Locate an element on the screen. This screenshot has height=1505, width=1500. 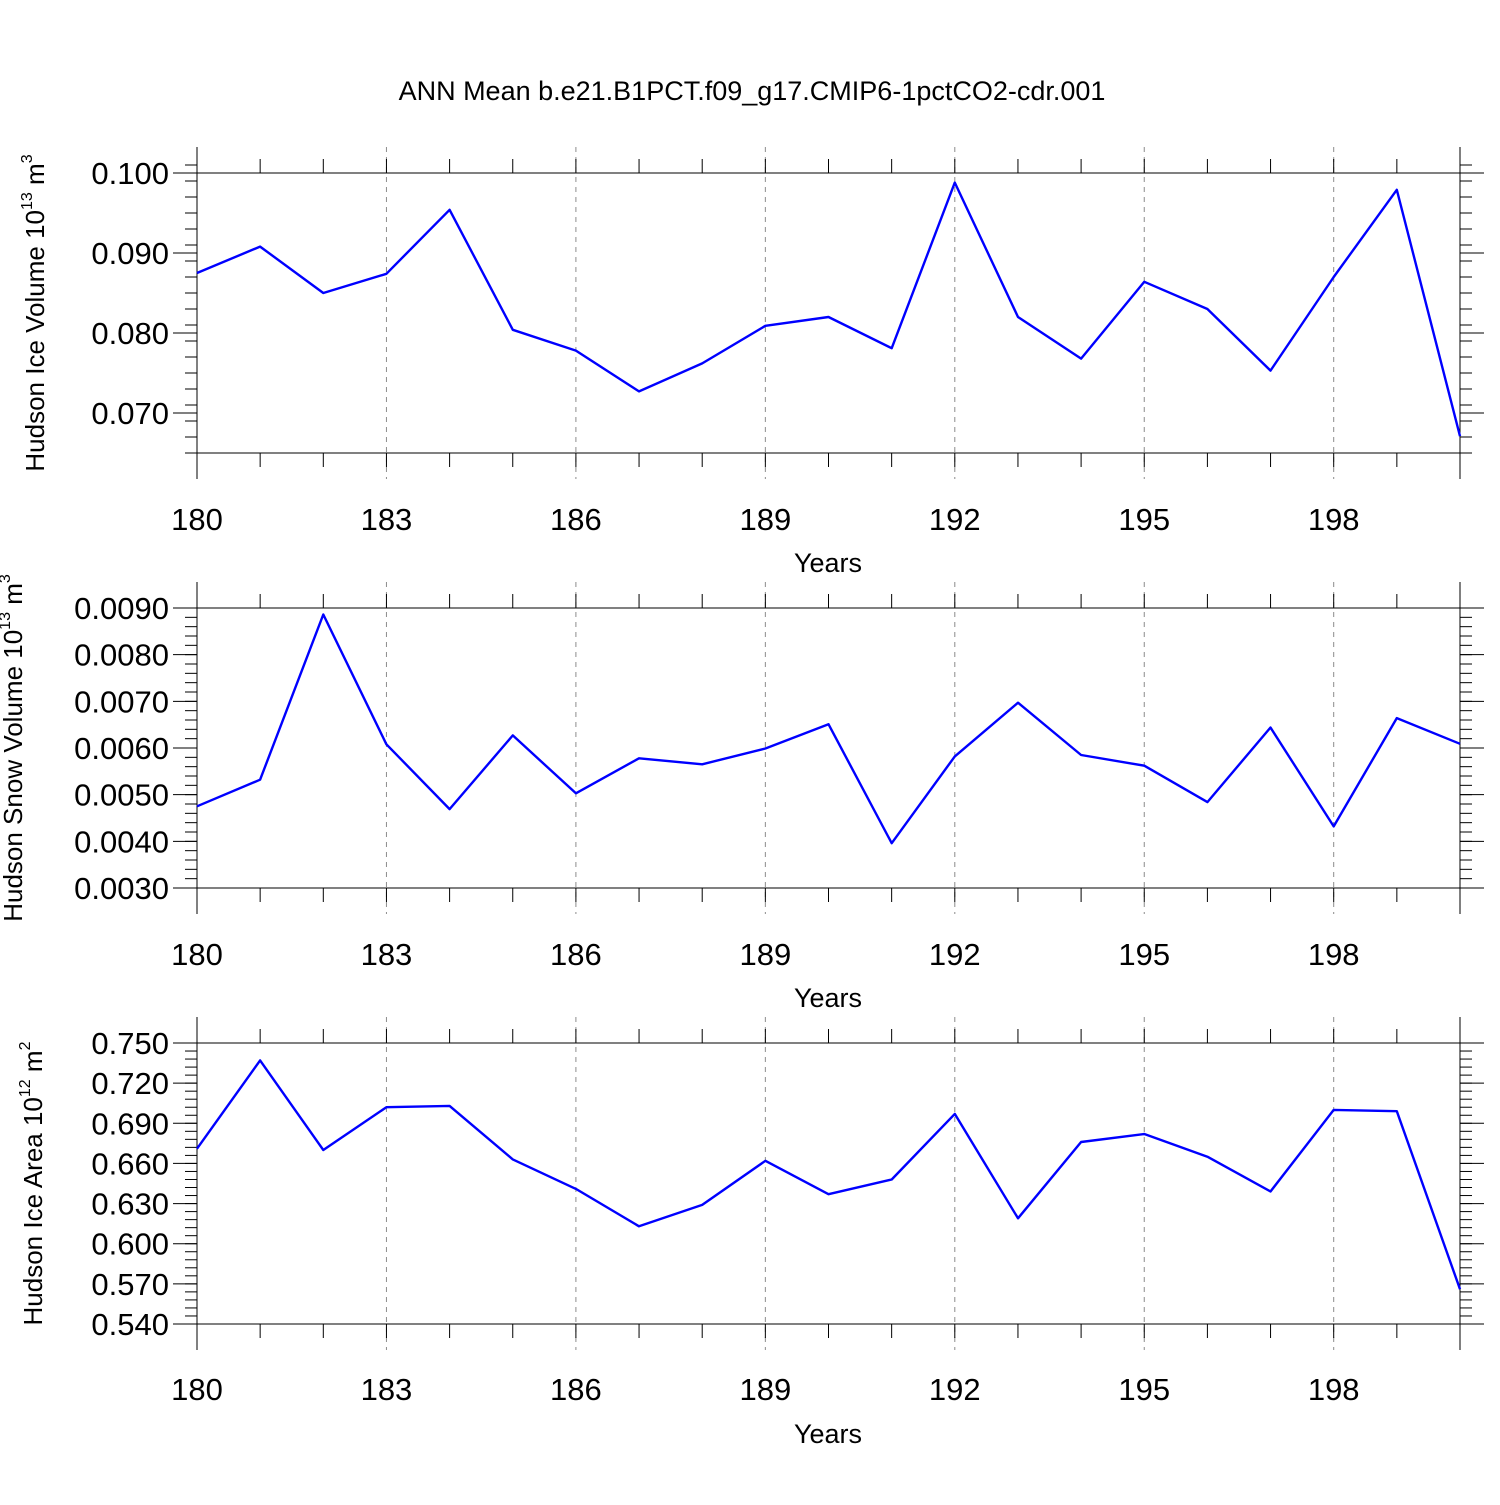
y-tick-label: 0.540 is located at coordinates (130, 1324).